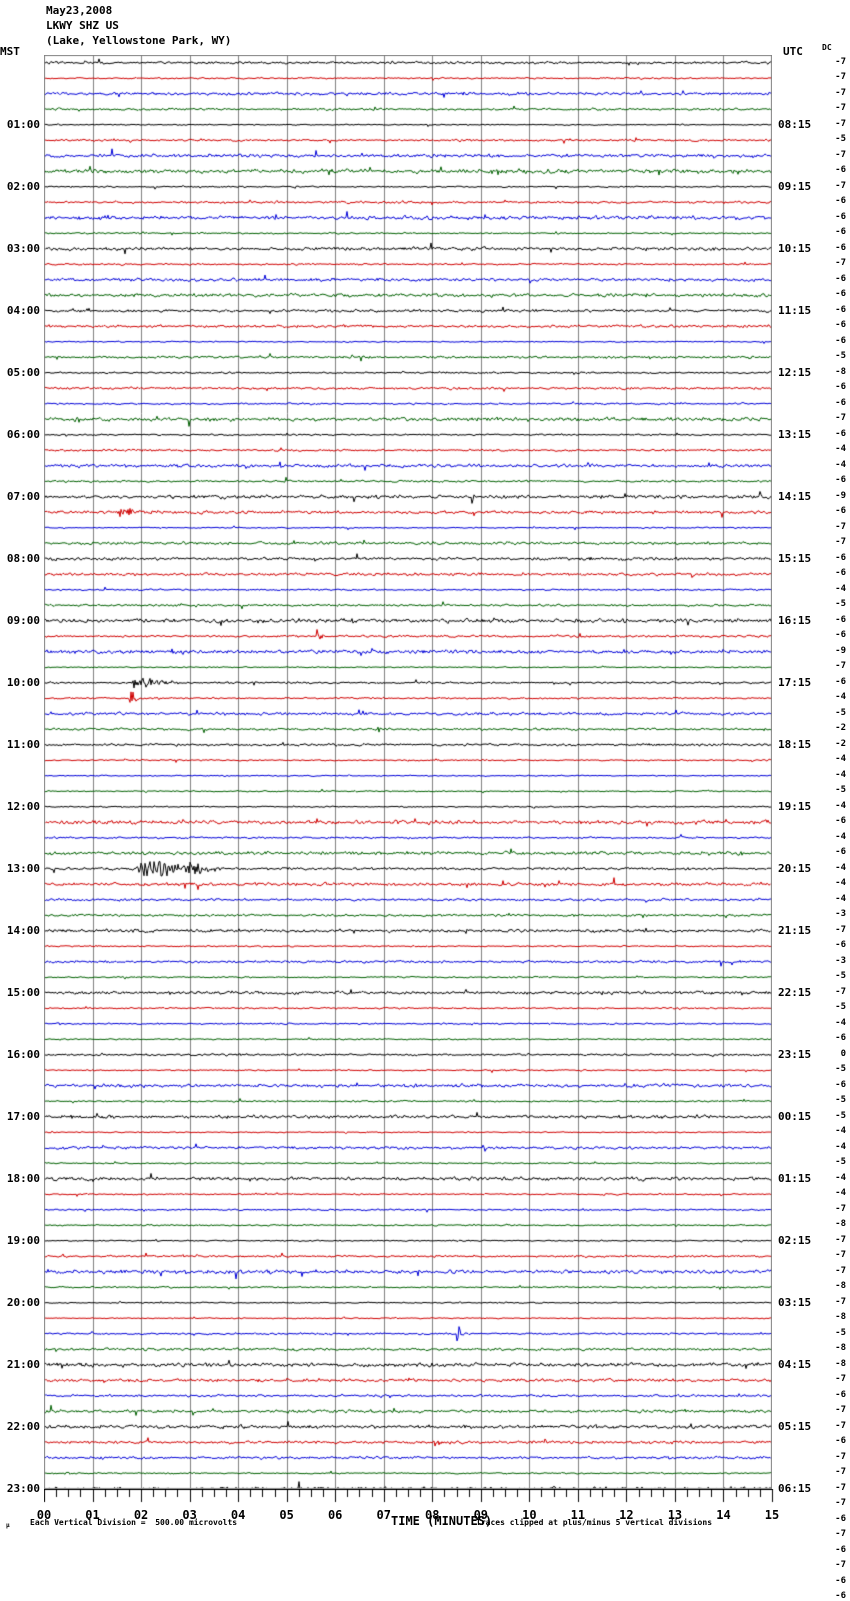  I want to click on dc-value-54: -4, so click(840, 898).